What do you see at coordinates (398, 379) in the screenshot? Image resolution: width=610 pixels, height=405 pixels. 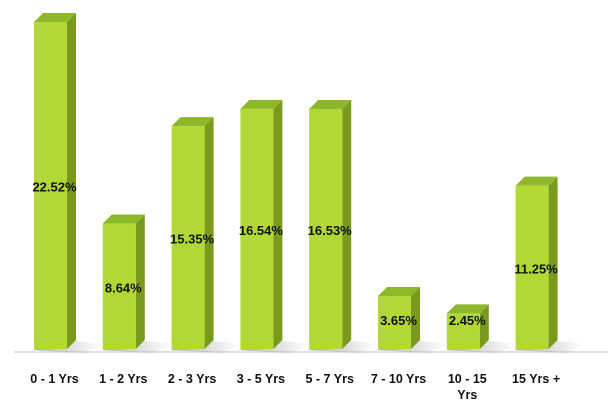 I see `category-label: 7 - 10 Yrs` at bounding box center [398, 379].